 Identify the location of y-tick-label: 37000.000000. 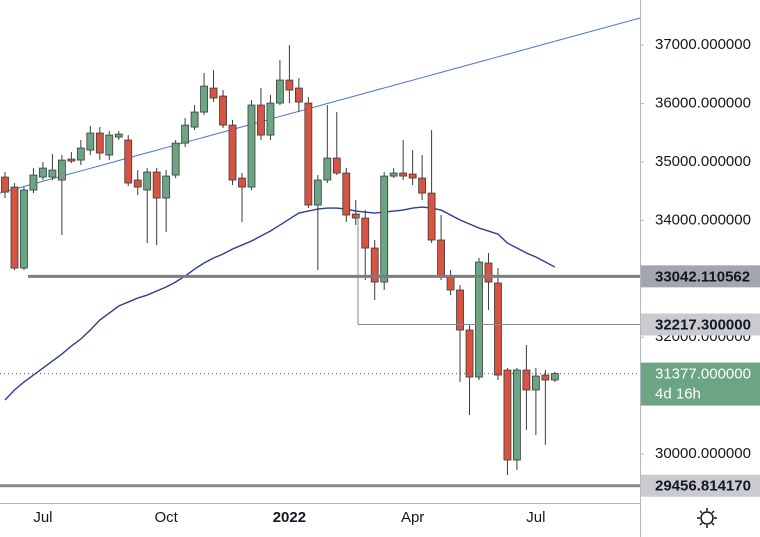
(703, 44).